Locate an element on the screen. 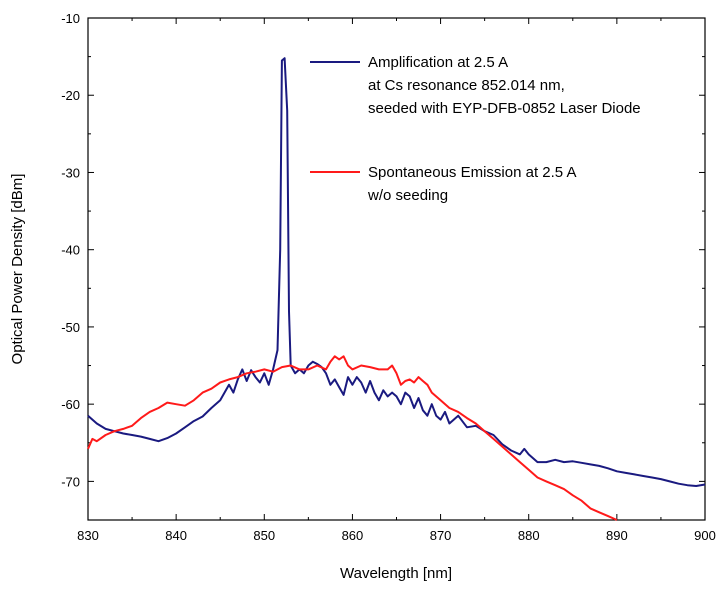 This screenshot has width=717, height=590. x-tick-label: 890 is located at coordinates (617, 535).